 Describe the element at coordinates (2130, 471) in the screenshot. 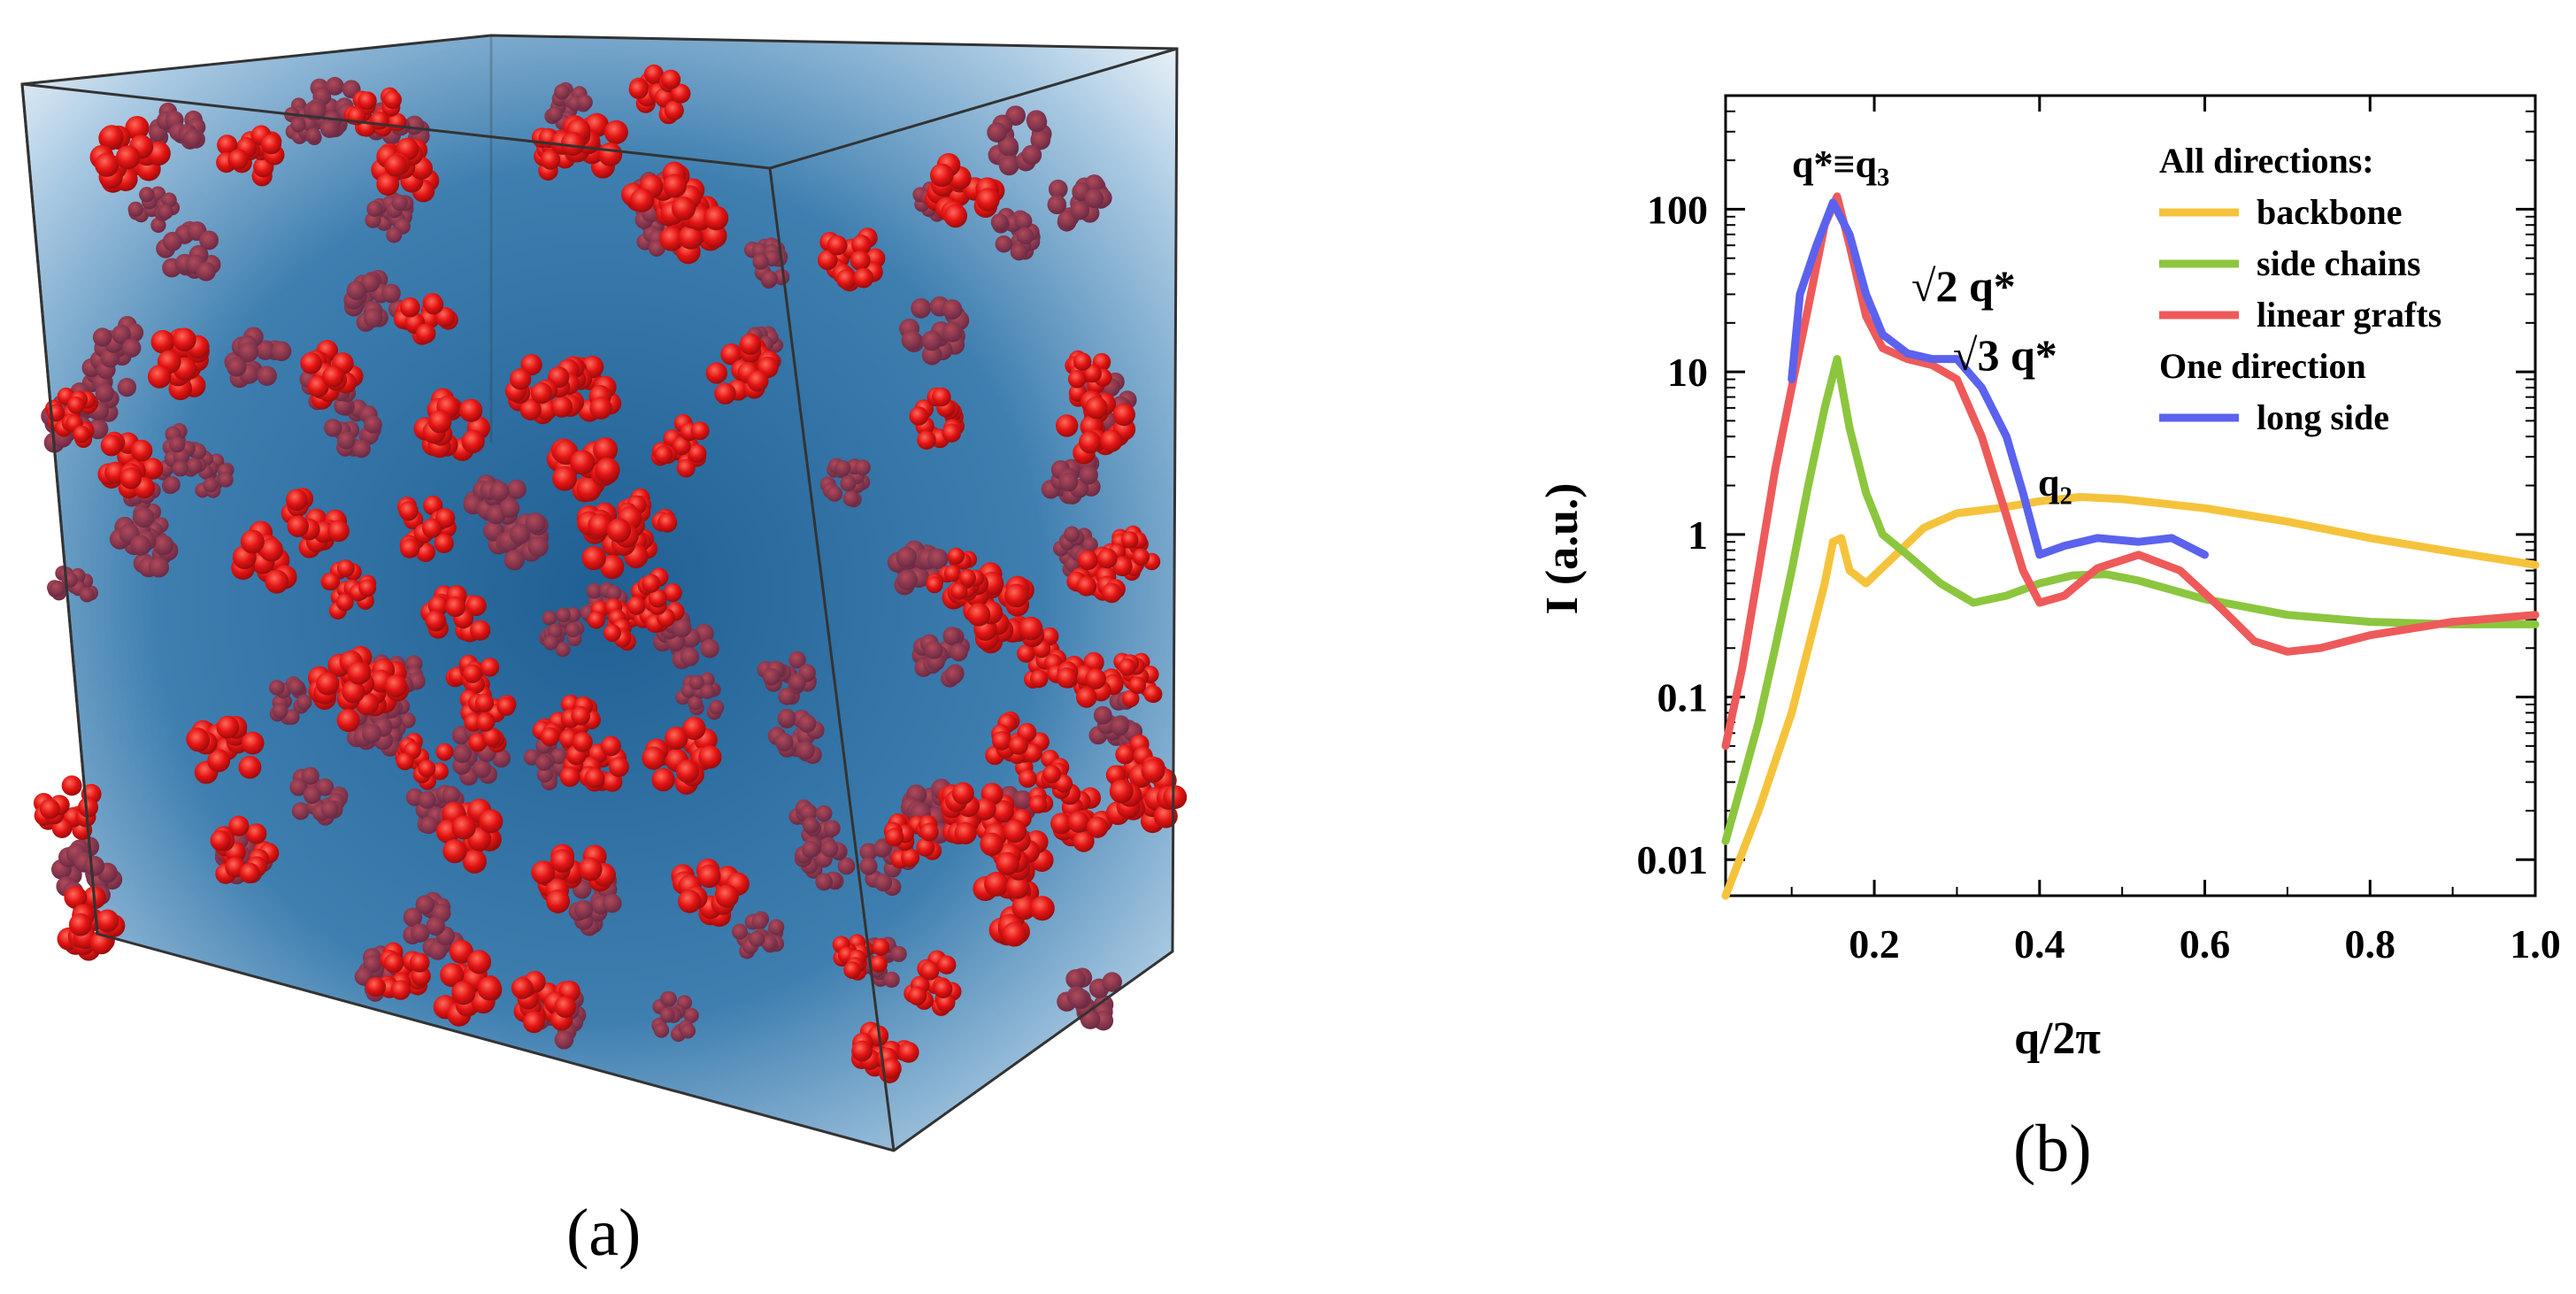

I see `series-line-linear-grafts` at that location.